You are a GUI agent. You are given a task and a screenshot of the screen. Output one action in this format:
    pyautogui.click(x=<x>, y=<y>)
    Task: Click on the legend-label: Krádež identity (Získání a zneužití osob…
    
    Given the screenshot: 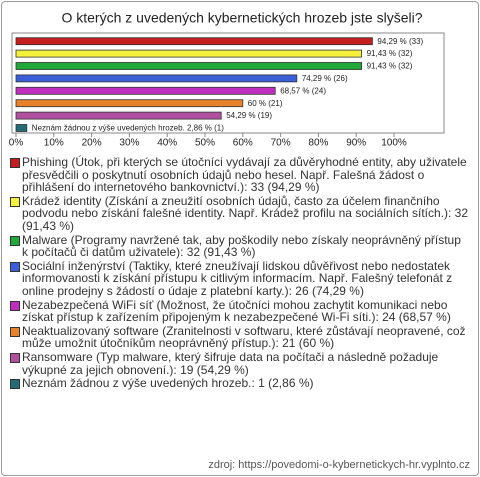 What is the action you would take?
    pyautogui.click(x=245, y=213)
    